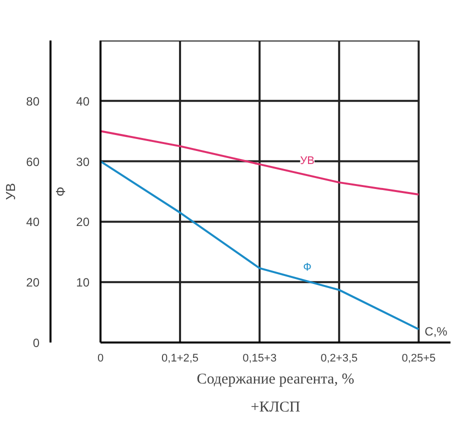 Image resolution: width=476 pixels, height=426 pixels. I want to click on x-tick-label: 0,2+3,5, so click(339, 358).